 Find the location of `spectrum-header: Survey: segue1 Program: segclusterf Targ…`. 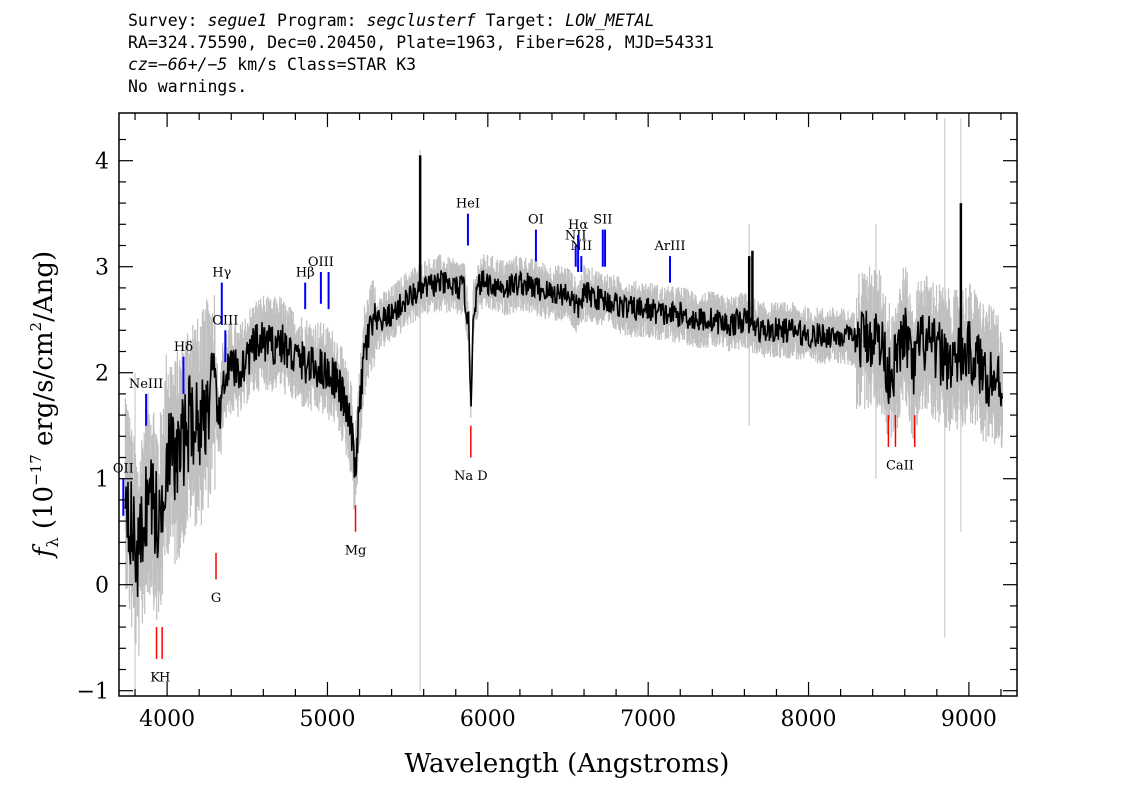

spectrum-header: Survey: segue1 Program: segclusterf Targ… is located at coordinates (421, 54).